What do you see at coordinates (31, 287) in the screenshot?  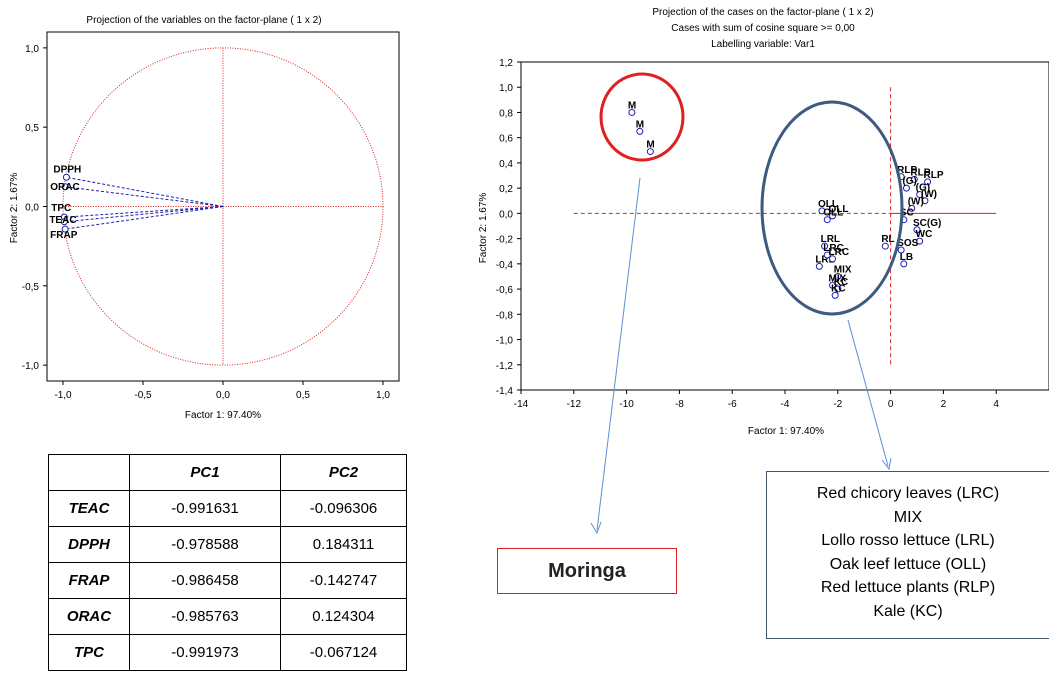 I see `y-tick-label: -0,5` at bounding box center [31, 287].